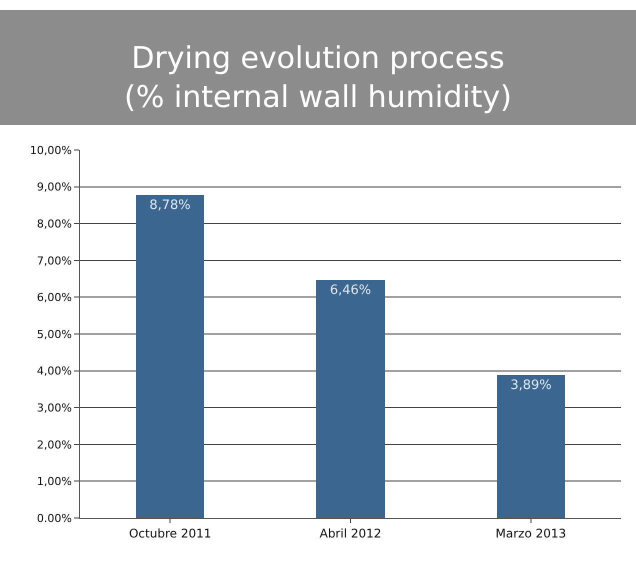 This screenshot has width=636, height=563. Describe the element at coordinates (318, 78) in the screenshot. I see `chart-title: Drying evolution process (% internal wall humidity)` at that location.